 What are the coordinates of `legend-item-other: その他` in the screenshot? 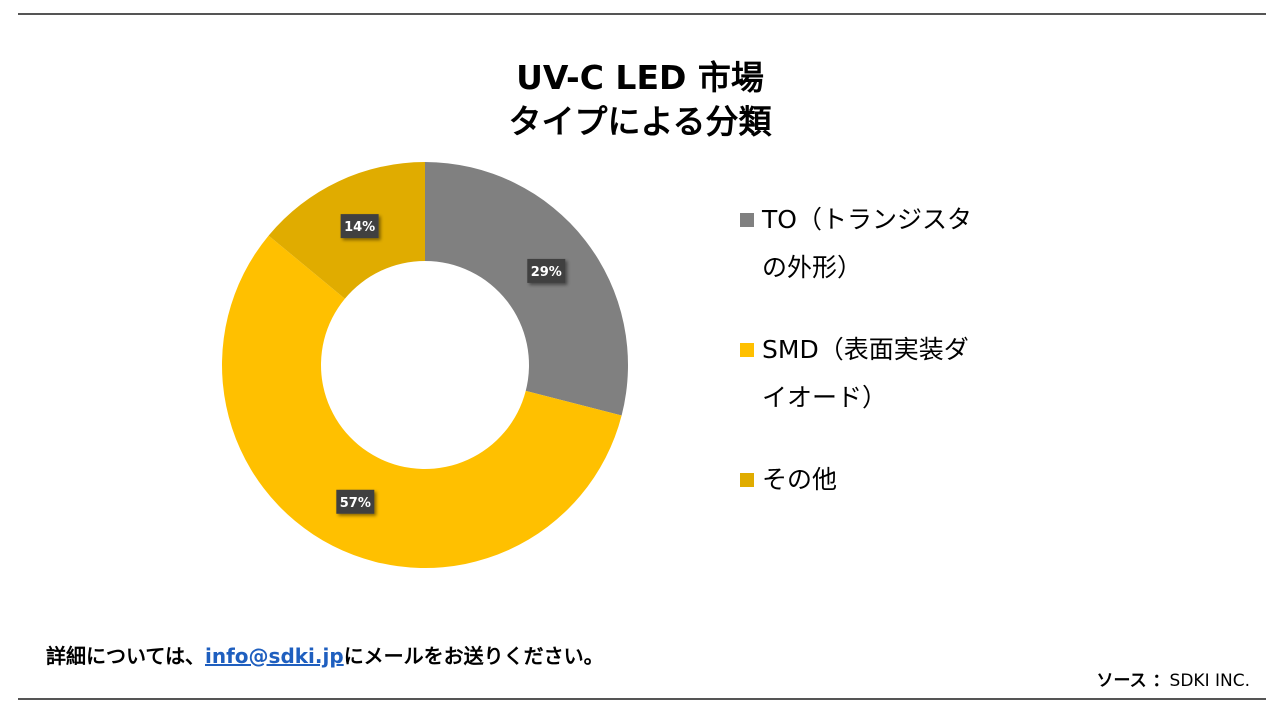 It's located at (888, 480).